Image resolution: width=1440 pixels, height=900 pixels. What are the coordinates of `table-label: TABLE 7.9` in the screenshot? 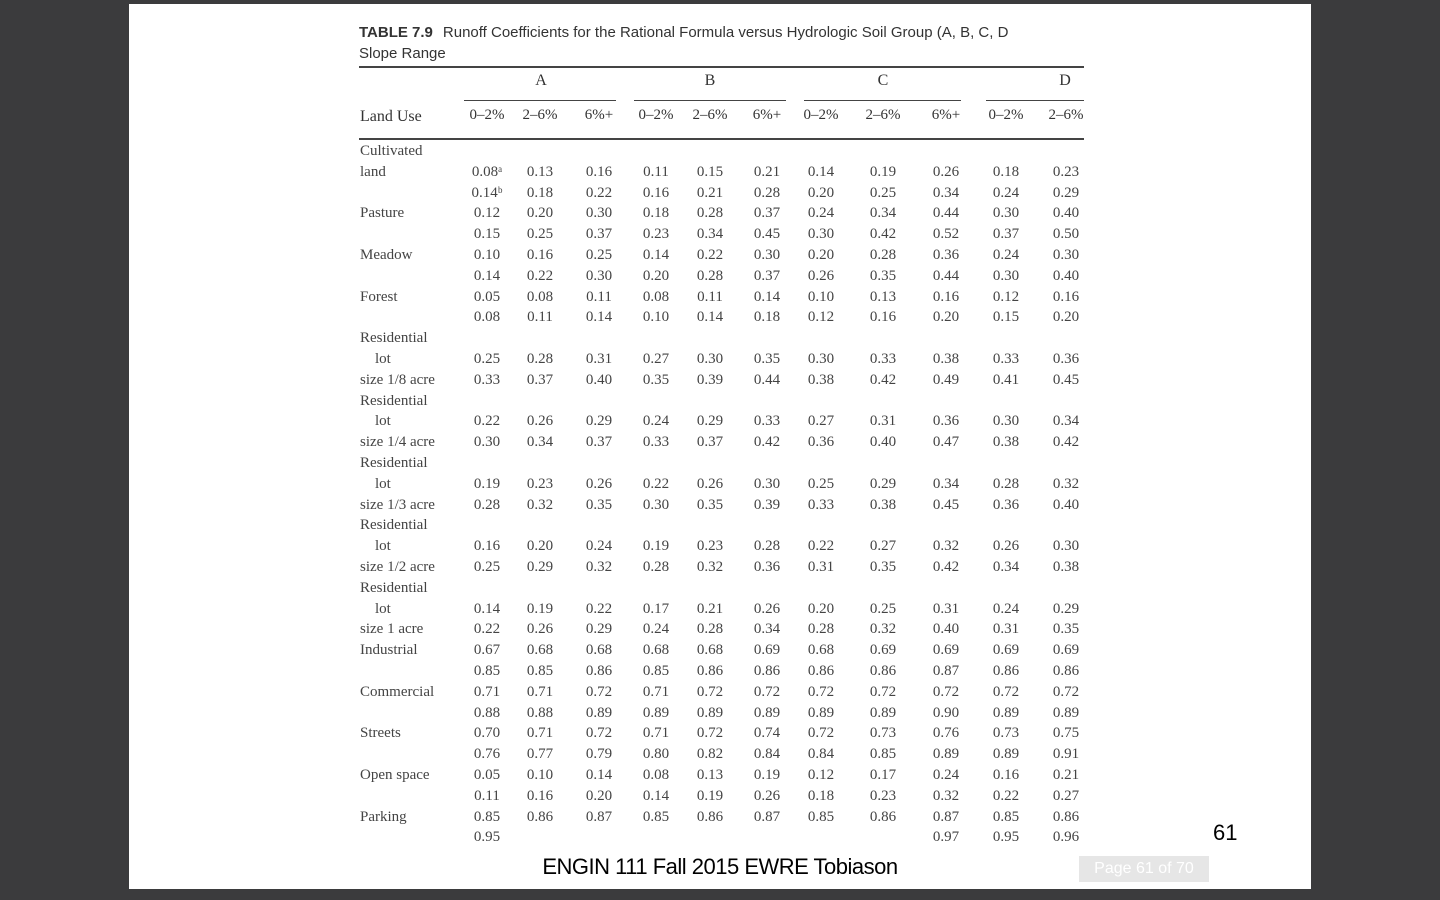 It's located at (396, 32).